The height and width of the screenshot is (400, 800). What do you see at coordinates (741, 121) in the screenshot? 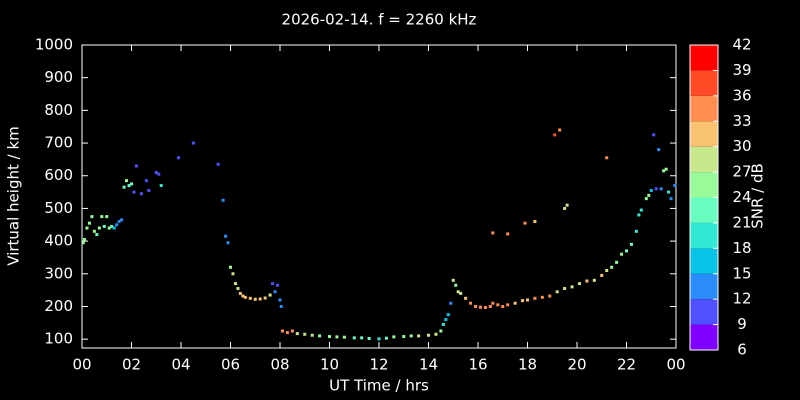
I see `colorbar-tick-label: 33` at bounding box center [741, 121].